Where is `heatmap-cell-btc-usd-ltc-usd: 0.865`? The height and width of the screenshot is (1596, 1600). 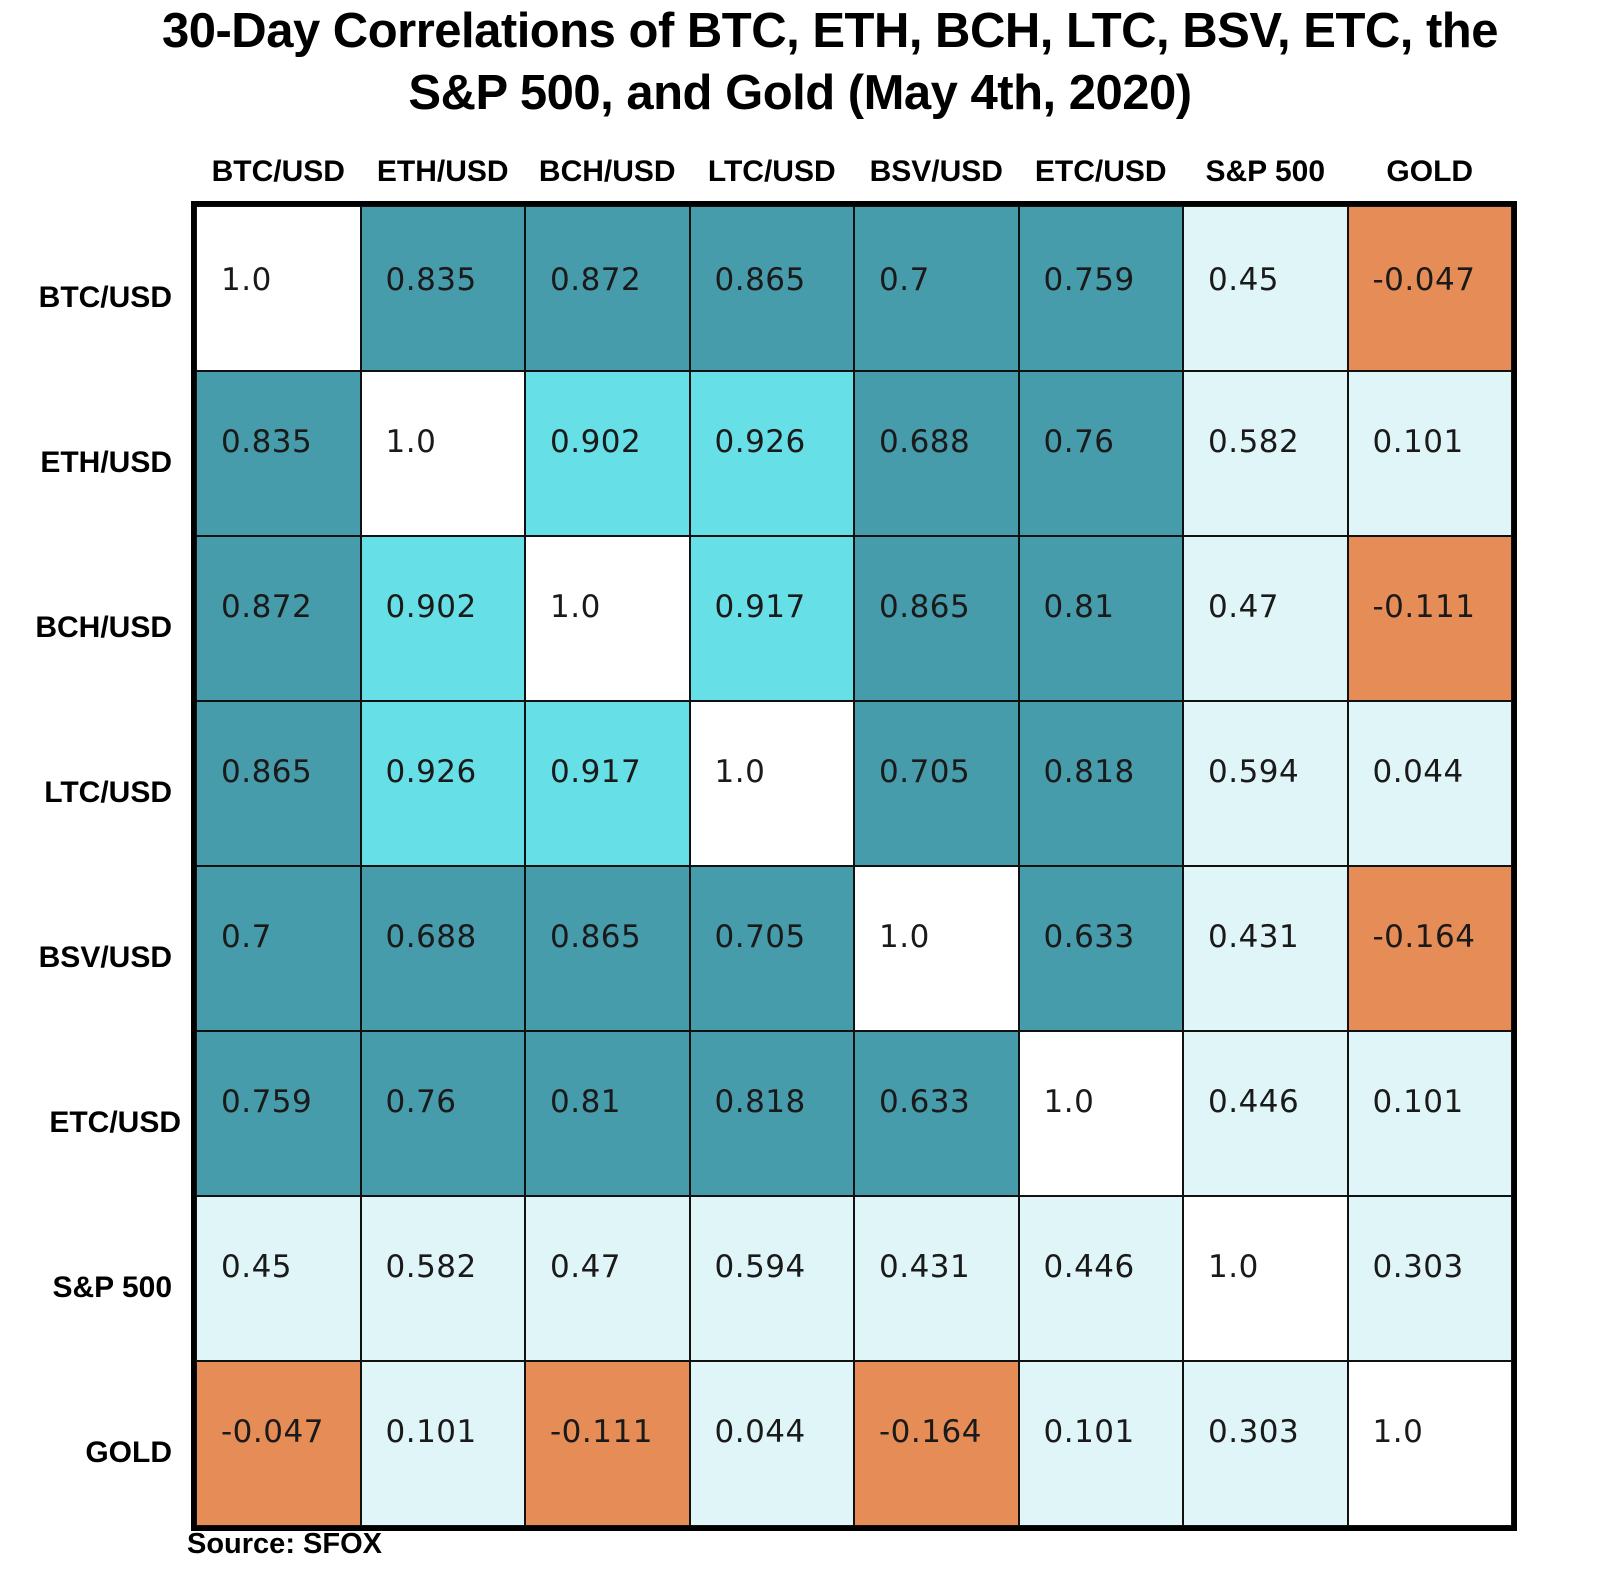
heatmap-cell-btc-usd-ltc-usd: 0.865 is located at coordinates (771, 288).